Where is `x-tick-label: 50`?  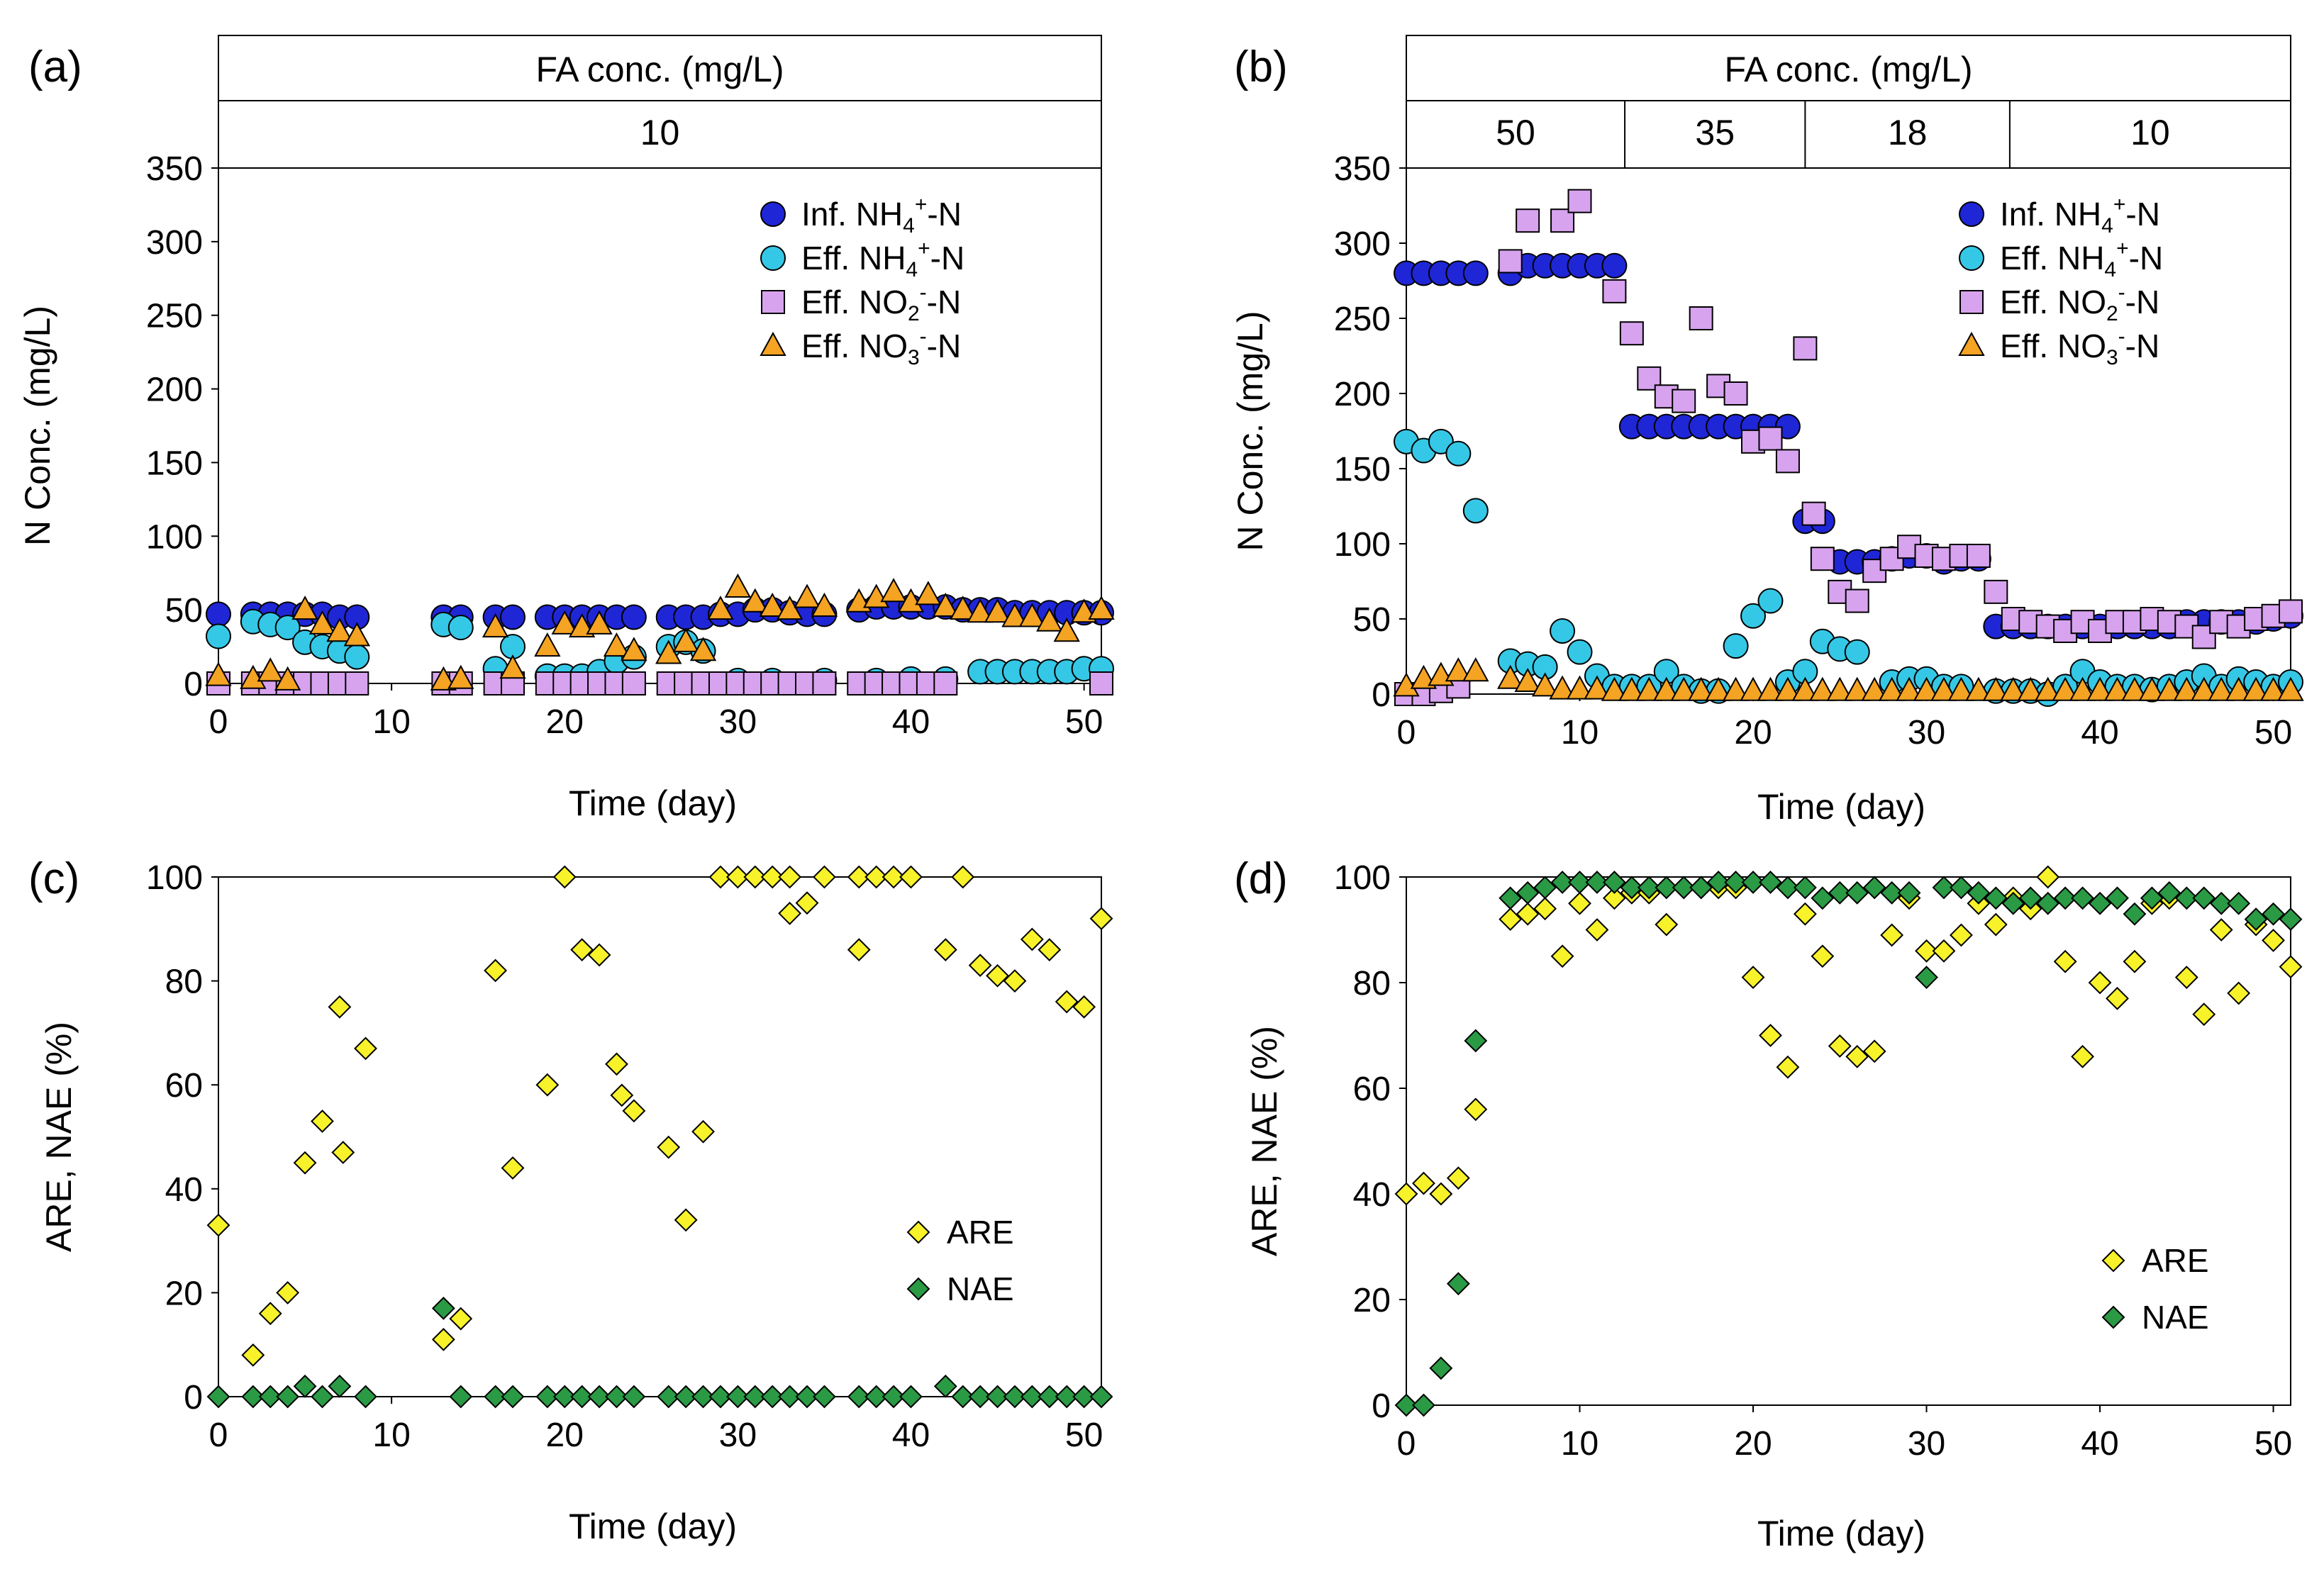
x-tick-label: 50 is located at coordinates (2273, 733).